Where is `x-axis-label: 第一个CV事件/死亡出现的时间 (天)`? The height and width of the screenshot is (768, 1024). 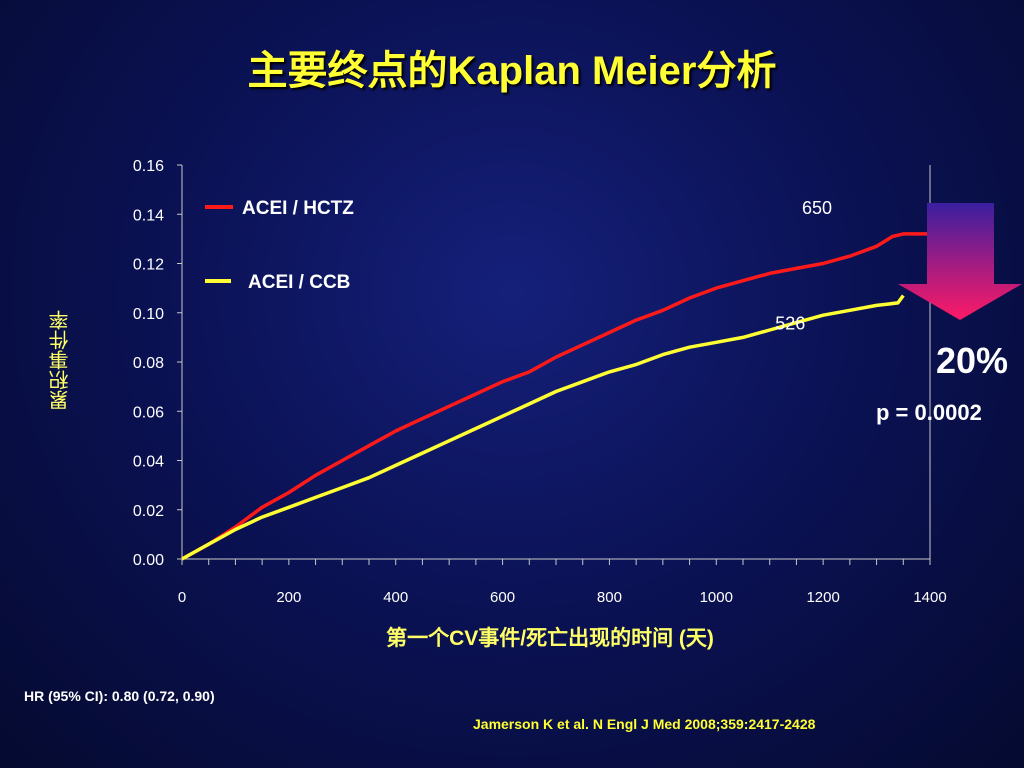
x-axis-label: 第一个CV事件/死亡出现的时间 (天) is located at coordinates (550, 638).